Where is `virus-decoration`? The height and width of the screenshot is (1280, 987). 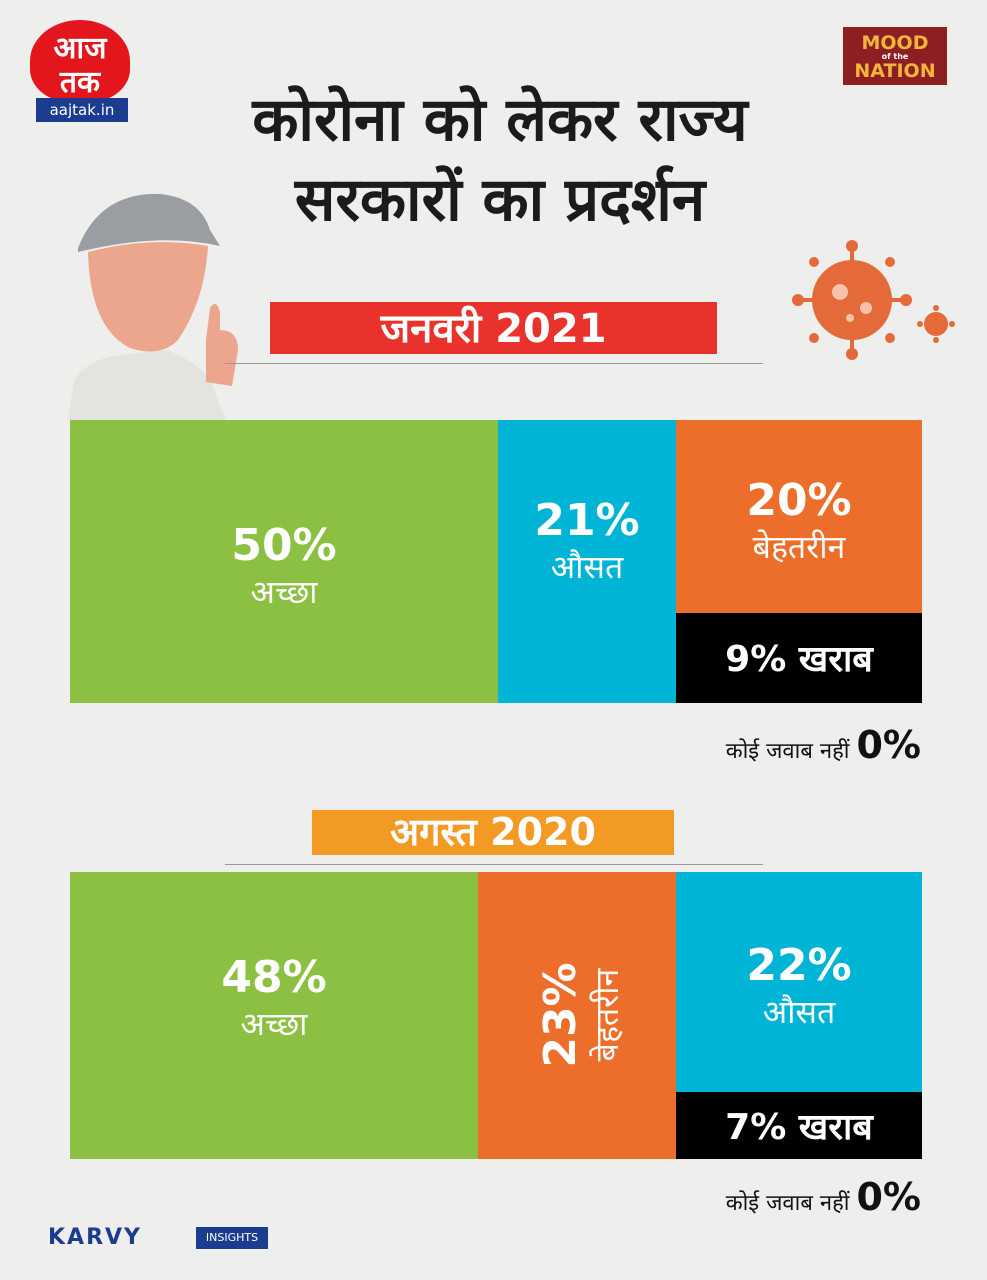 virus-decoration is located at coordinates (873, 300).